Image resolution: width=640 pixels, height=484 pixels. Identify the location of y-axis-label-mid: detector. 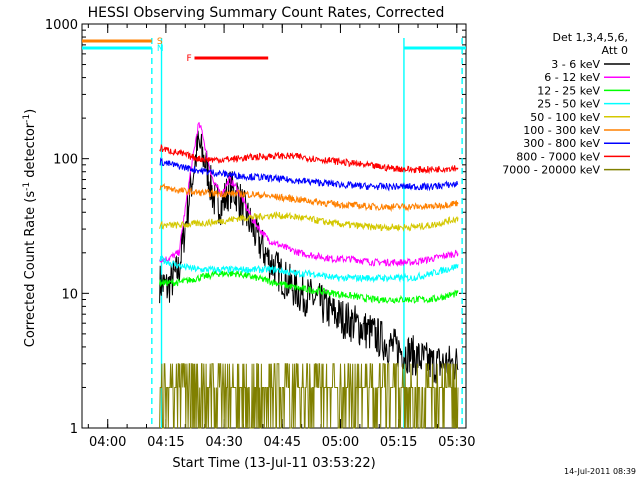
(30, 152).